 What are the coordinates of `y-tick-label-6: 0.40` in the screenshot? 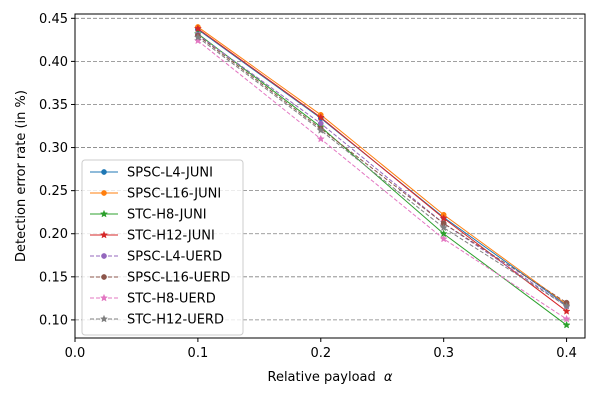 It's located at (53, 62).